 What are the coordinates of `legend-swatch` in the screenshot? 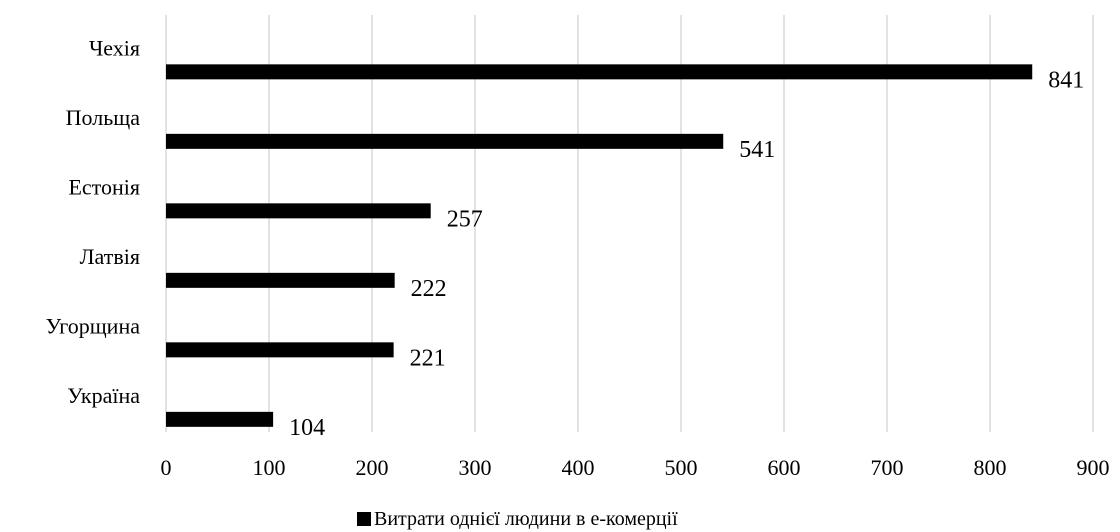 It's located at (364, 519).